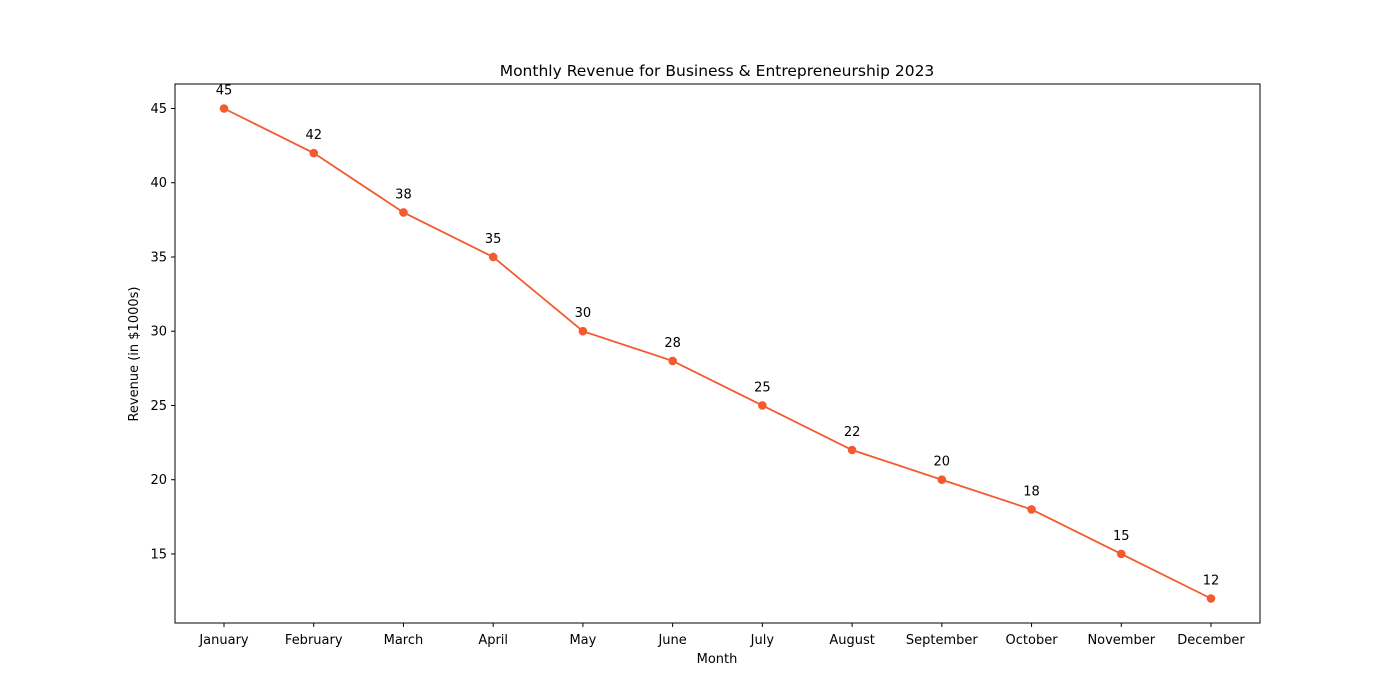 This screenshot has width=1400, height=700. What do you see at coordinates (671, 640) in the screenshot?
I see `x-tick-label: June` at bounding box center [671, 640].